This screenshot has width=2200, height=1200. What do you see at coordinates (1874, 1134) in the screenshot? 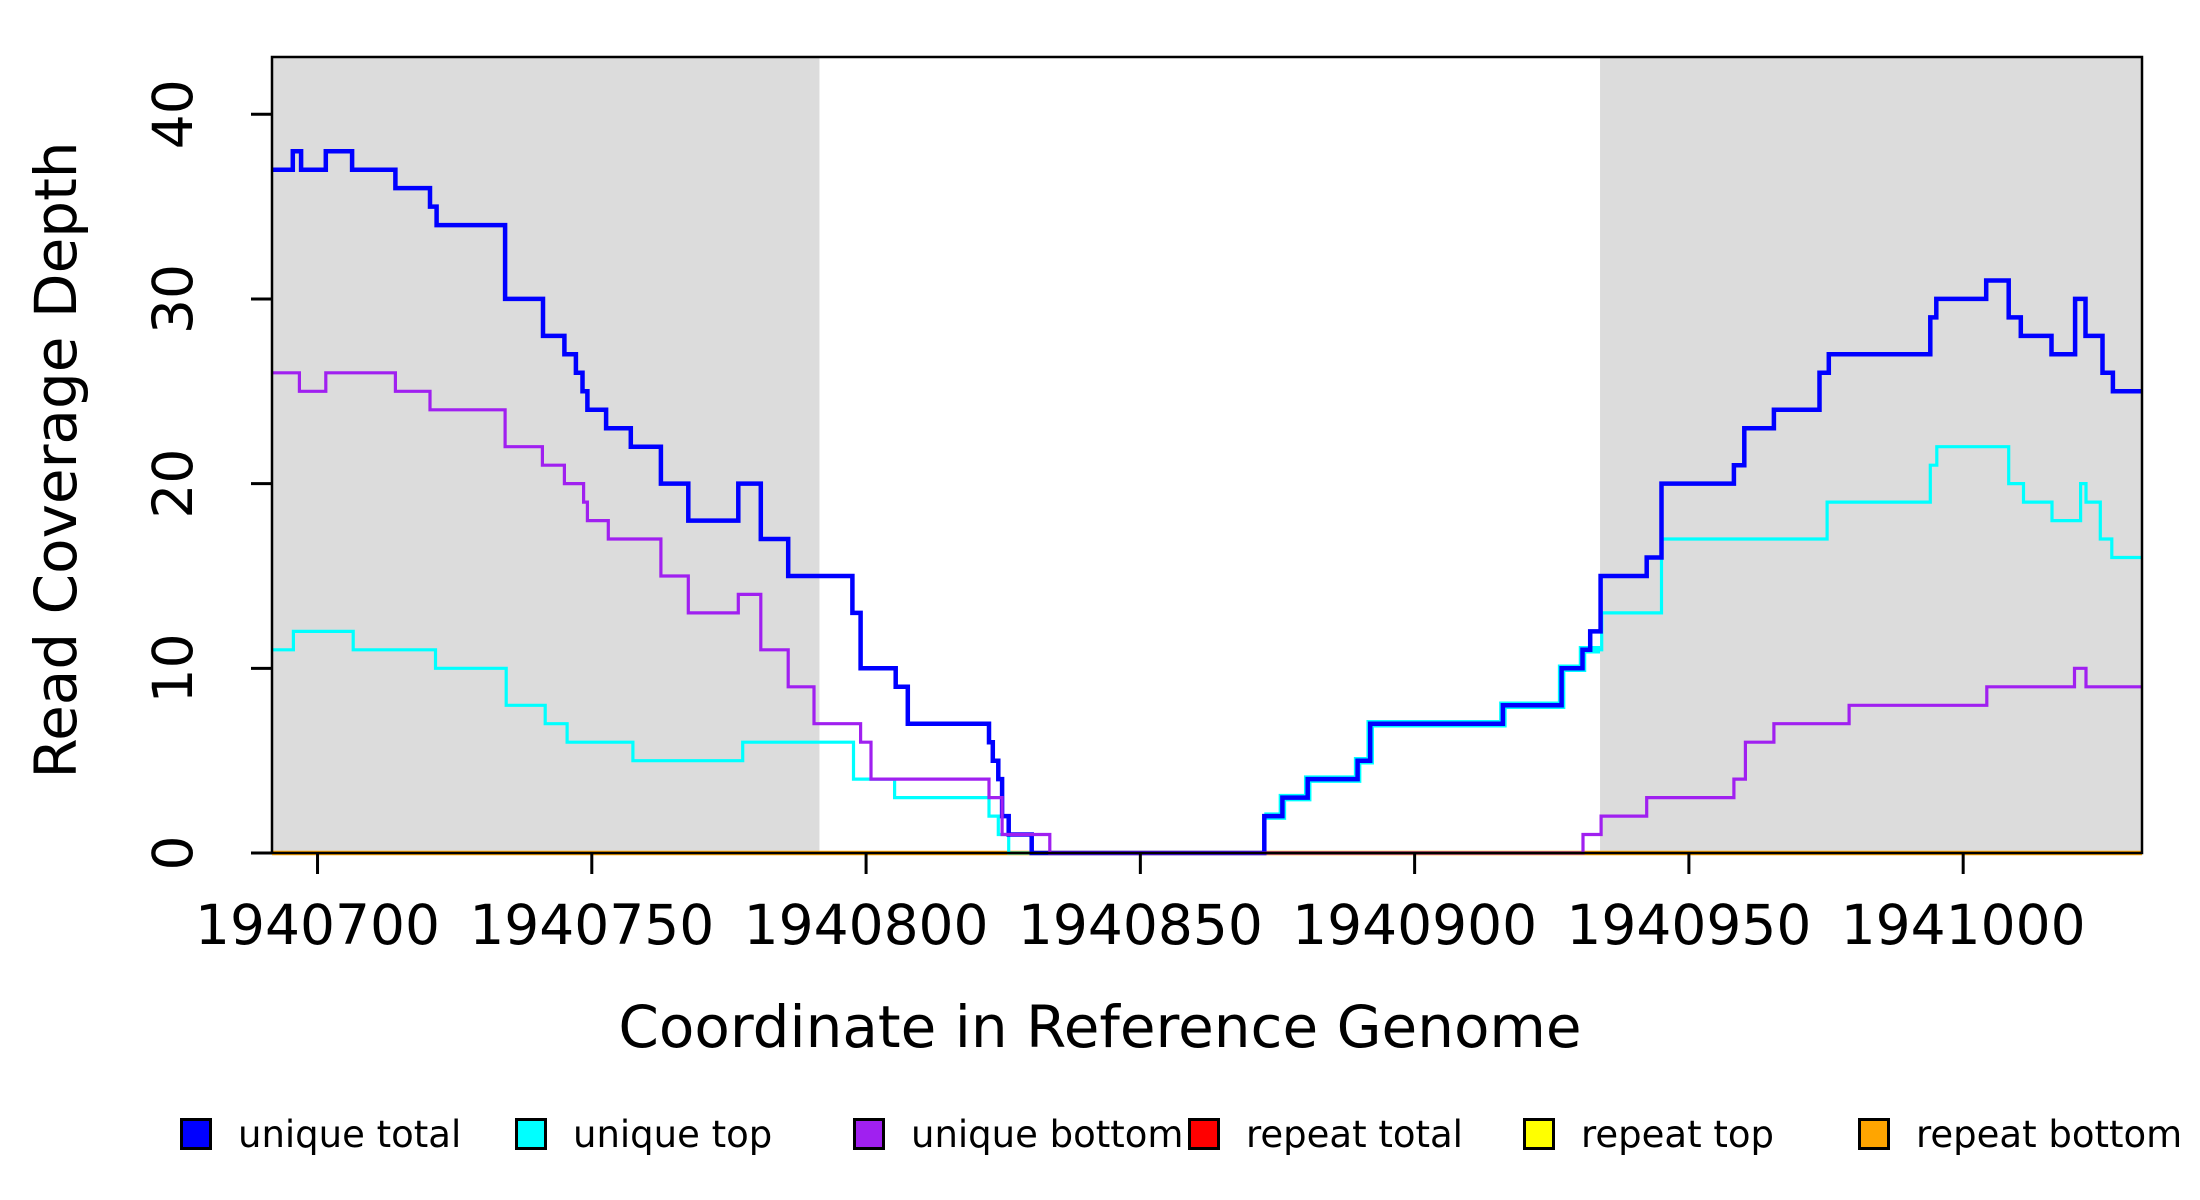
I see `repeat-bottom-swatch-icon` at bounding box center [1874, 1134].